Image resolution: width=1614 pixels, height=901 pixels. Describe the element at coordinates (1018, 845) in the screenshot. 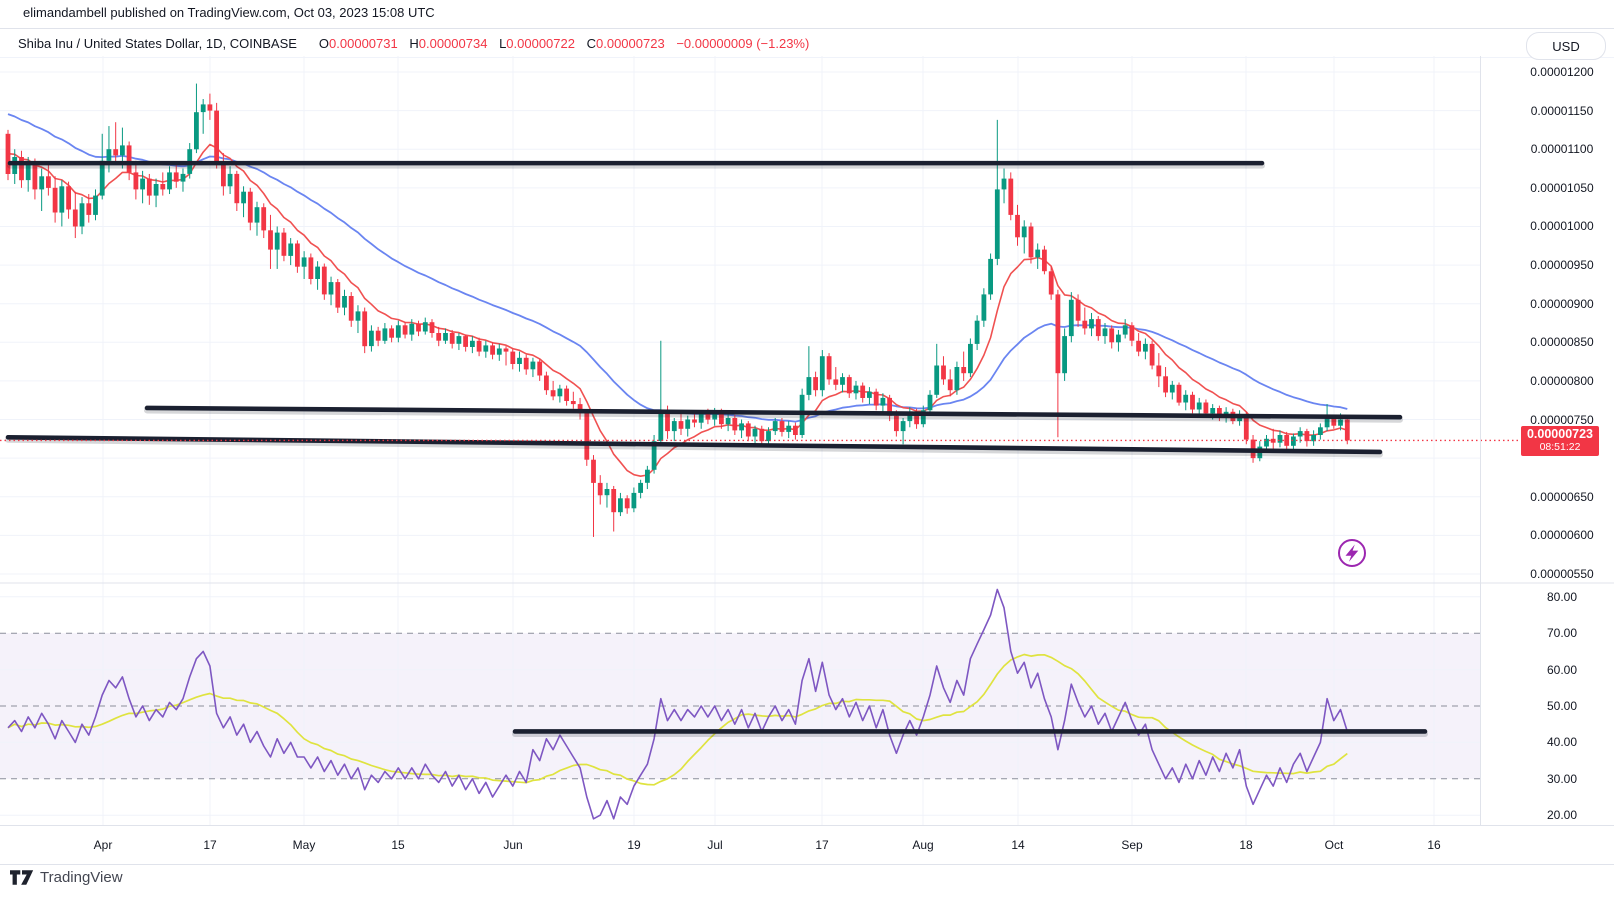

I see `time-axis-day-label: 14` at that location.